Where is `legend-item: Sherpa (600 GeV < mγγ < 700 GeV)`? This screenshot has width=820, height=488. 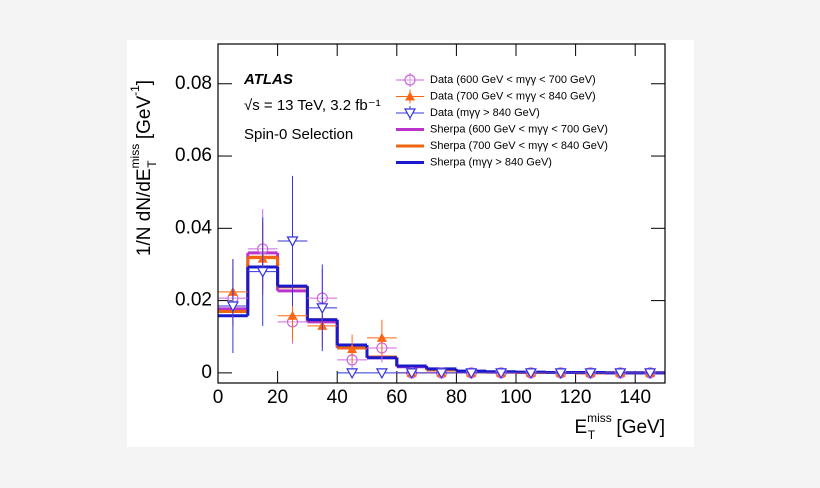
legend-item: Sherpa (600 GeV < mγγ < 700 GeV) is located at coordinates (502, 129).